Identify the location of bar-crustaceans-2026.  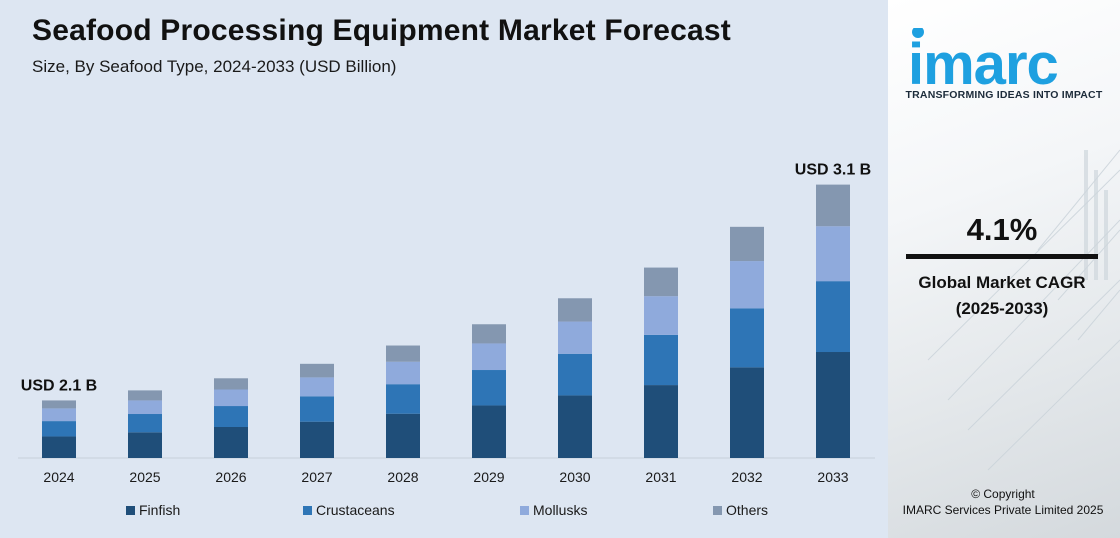
(231, 416).